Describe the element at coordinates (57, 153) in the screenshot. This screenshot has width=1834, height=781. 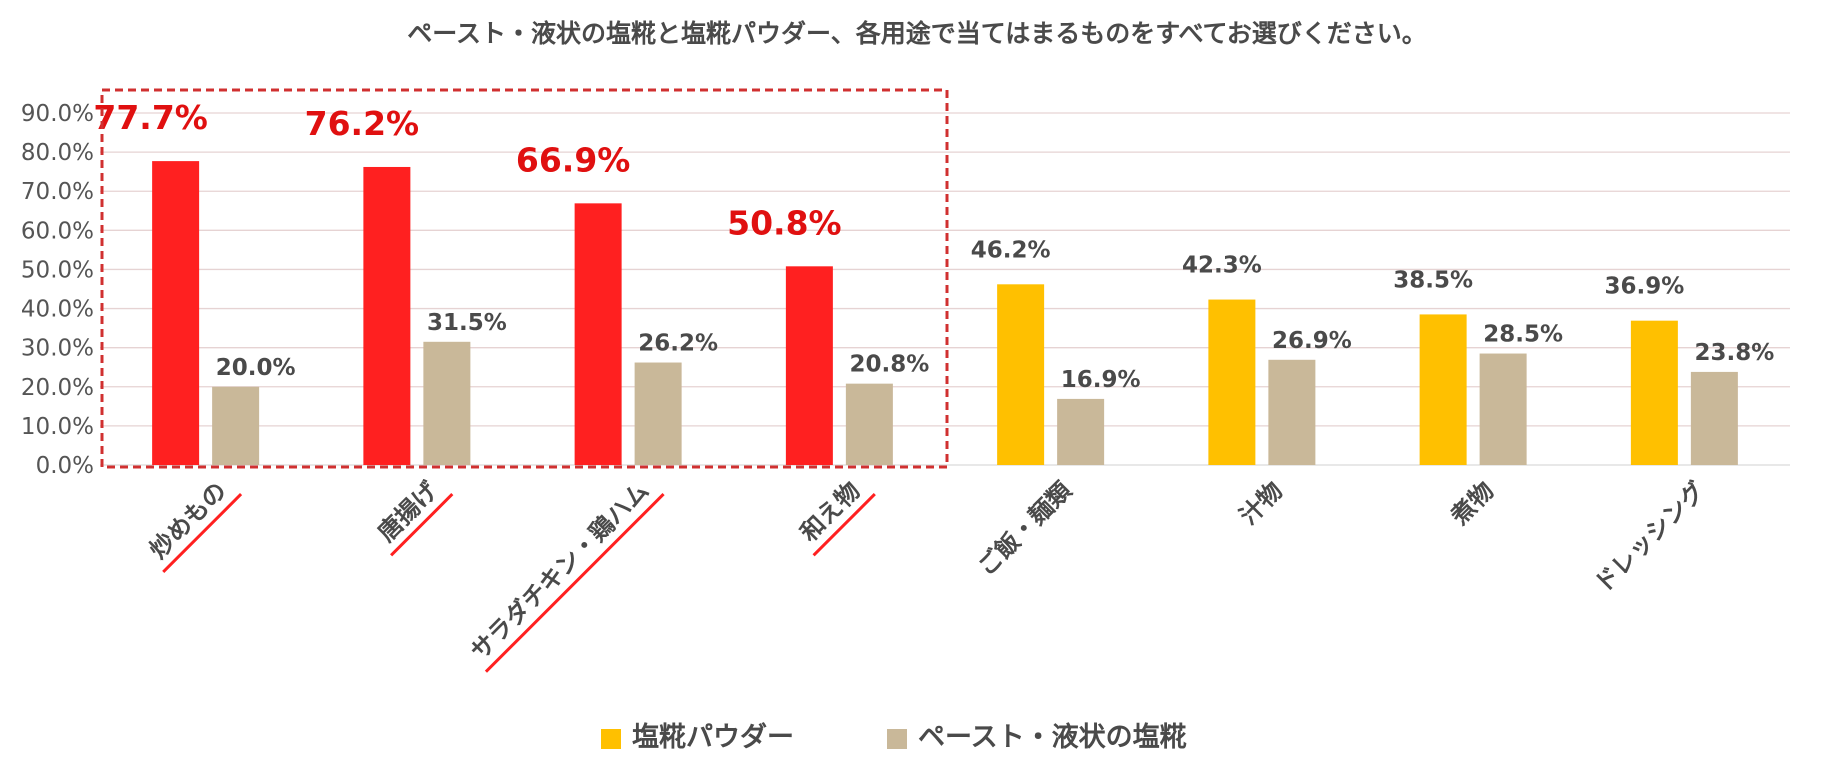
I see `y-tick-label: 80.0%` at that location.